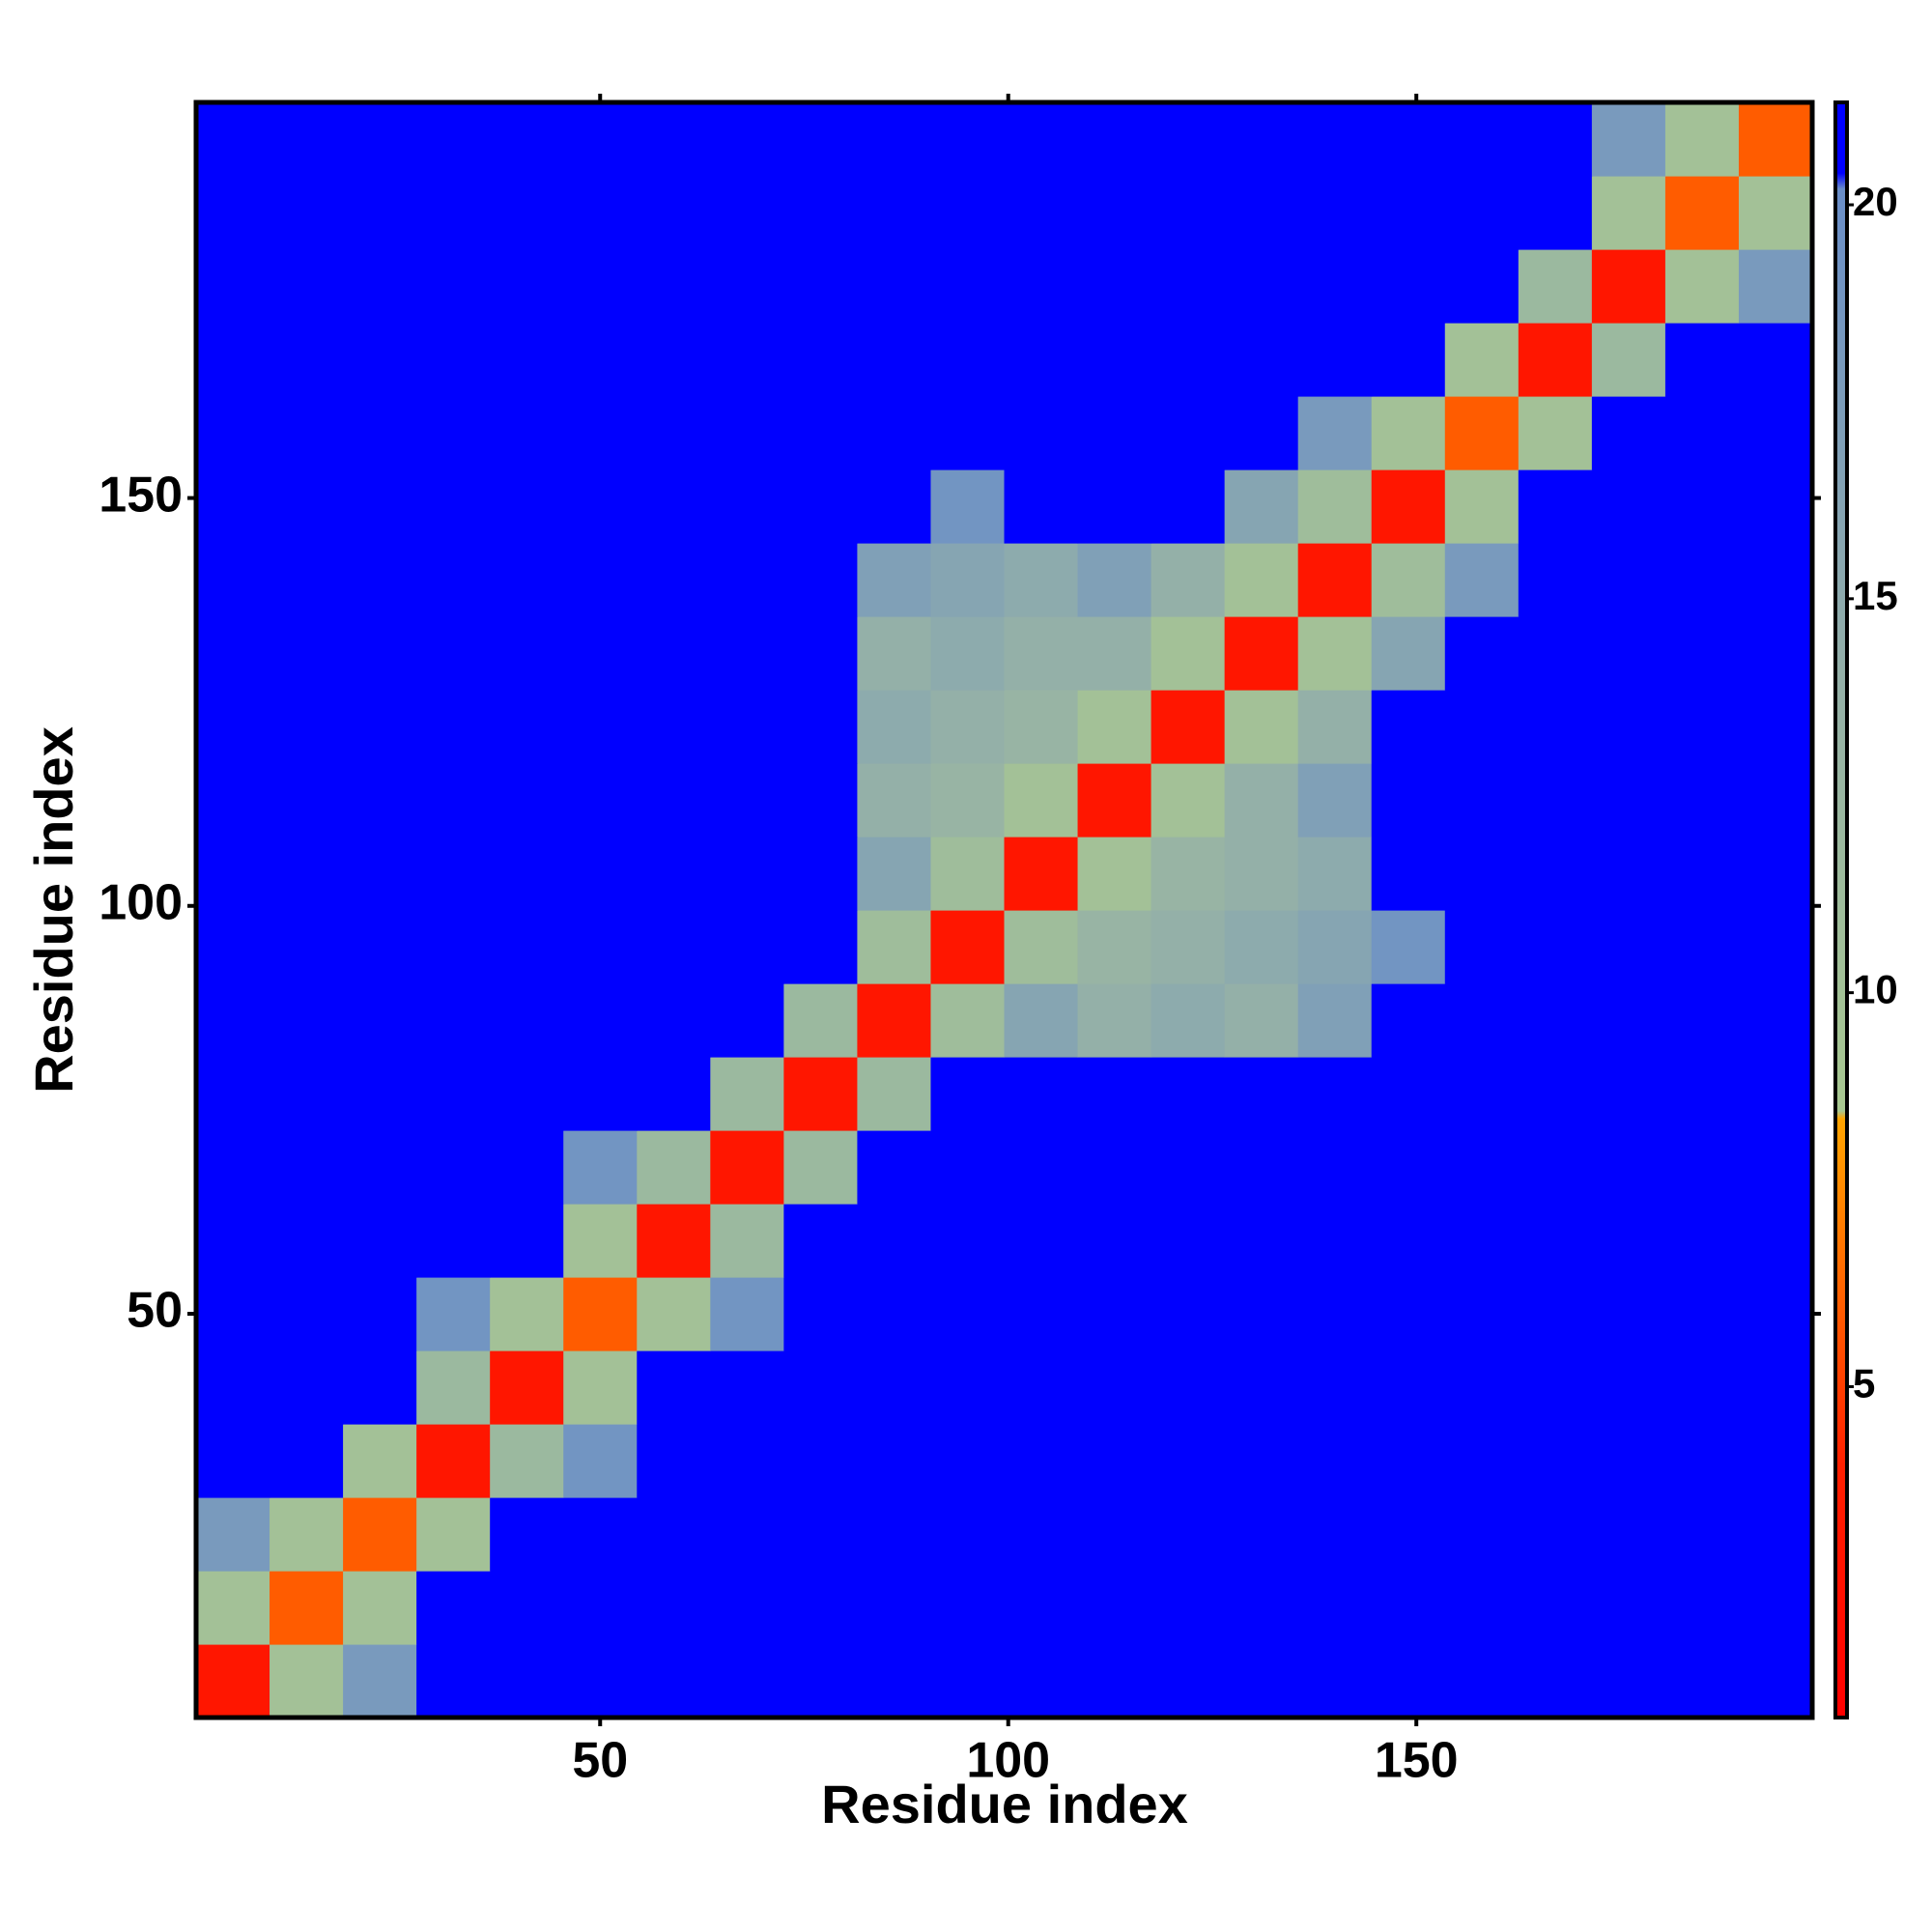  Describe the element at coordinates (1875, 201) in the screenshot. I see `colorbar-tick-label: 20` at that location.